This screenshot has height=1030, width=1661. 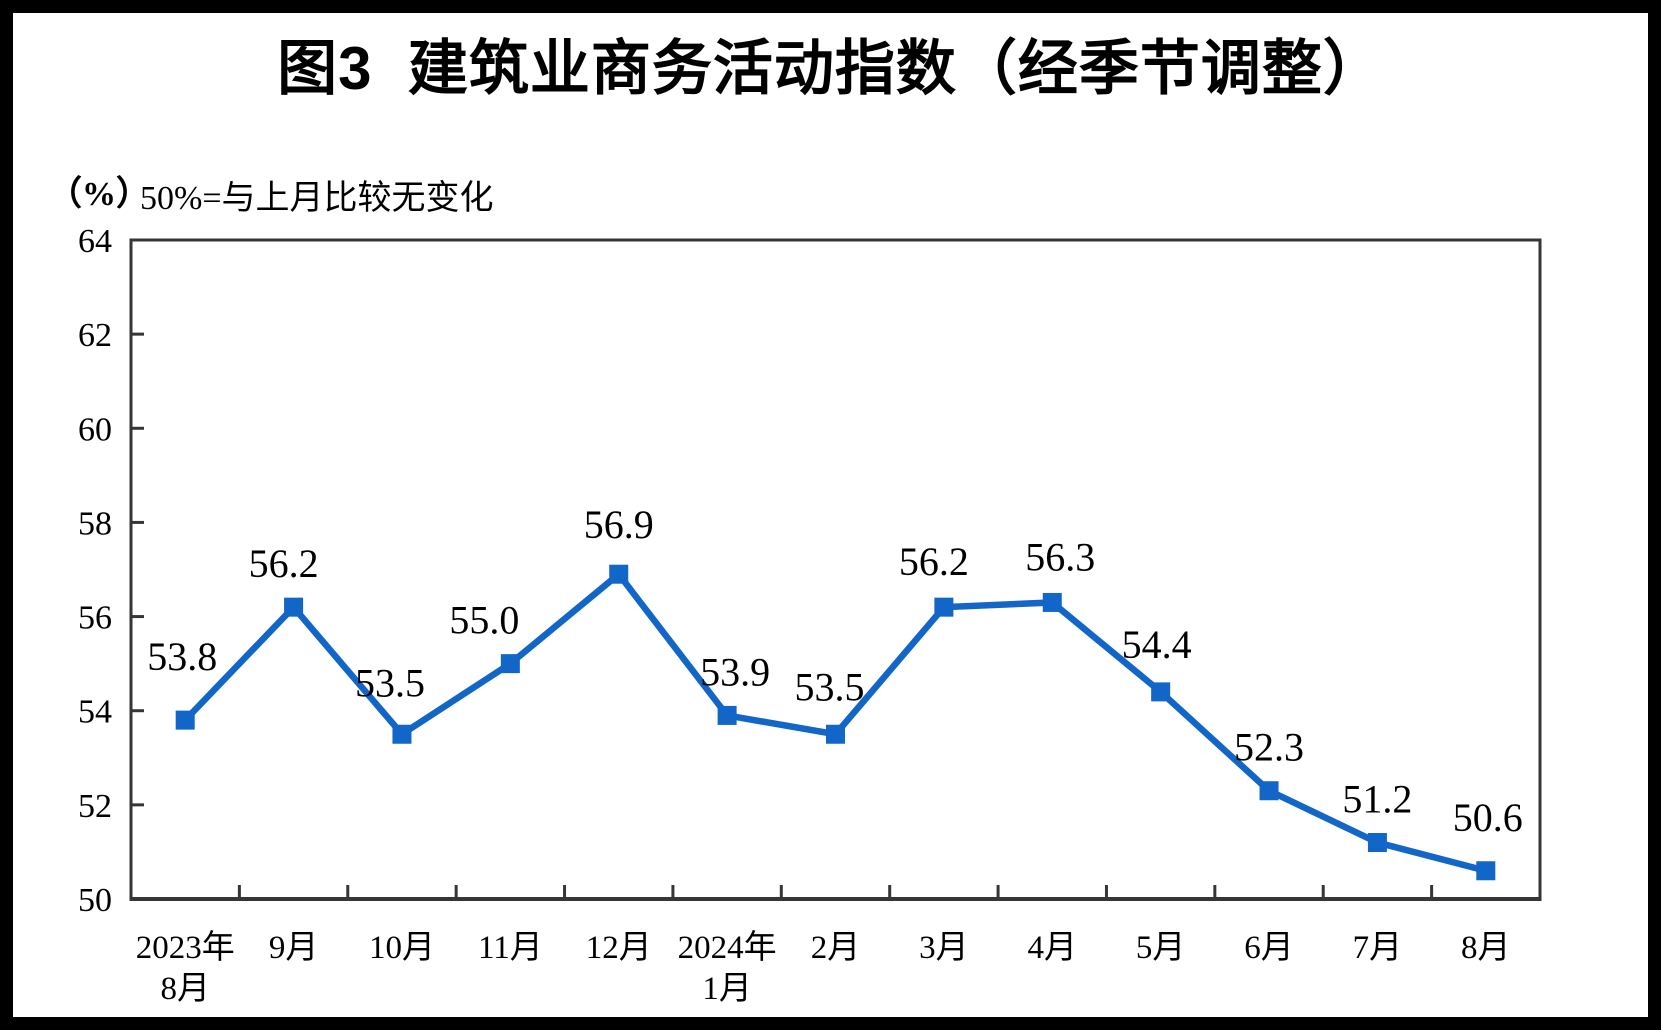 I want to click on x-tick-label: 7月, so click(x=1378, y=948).